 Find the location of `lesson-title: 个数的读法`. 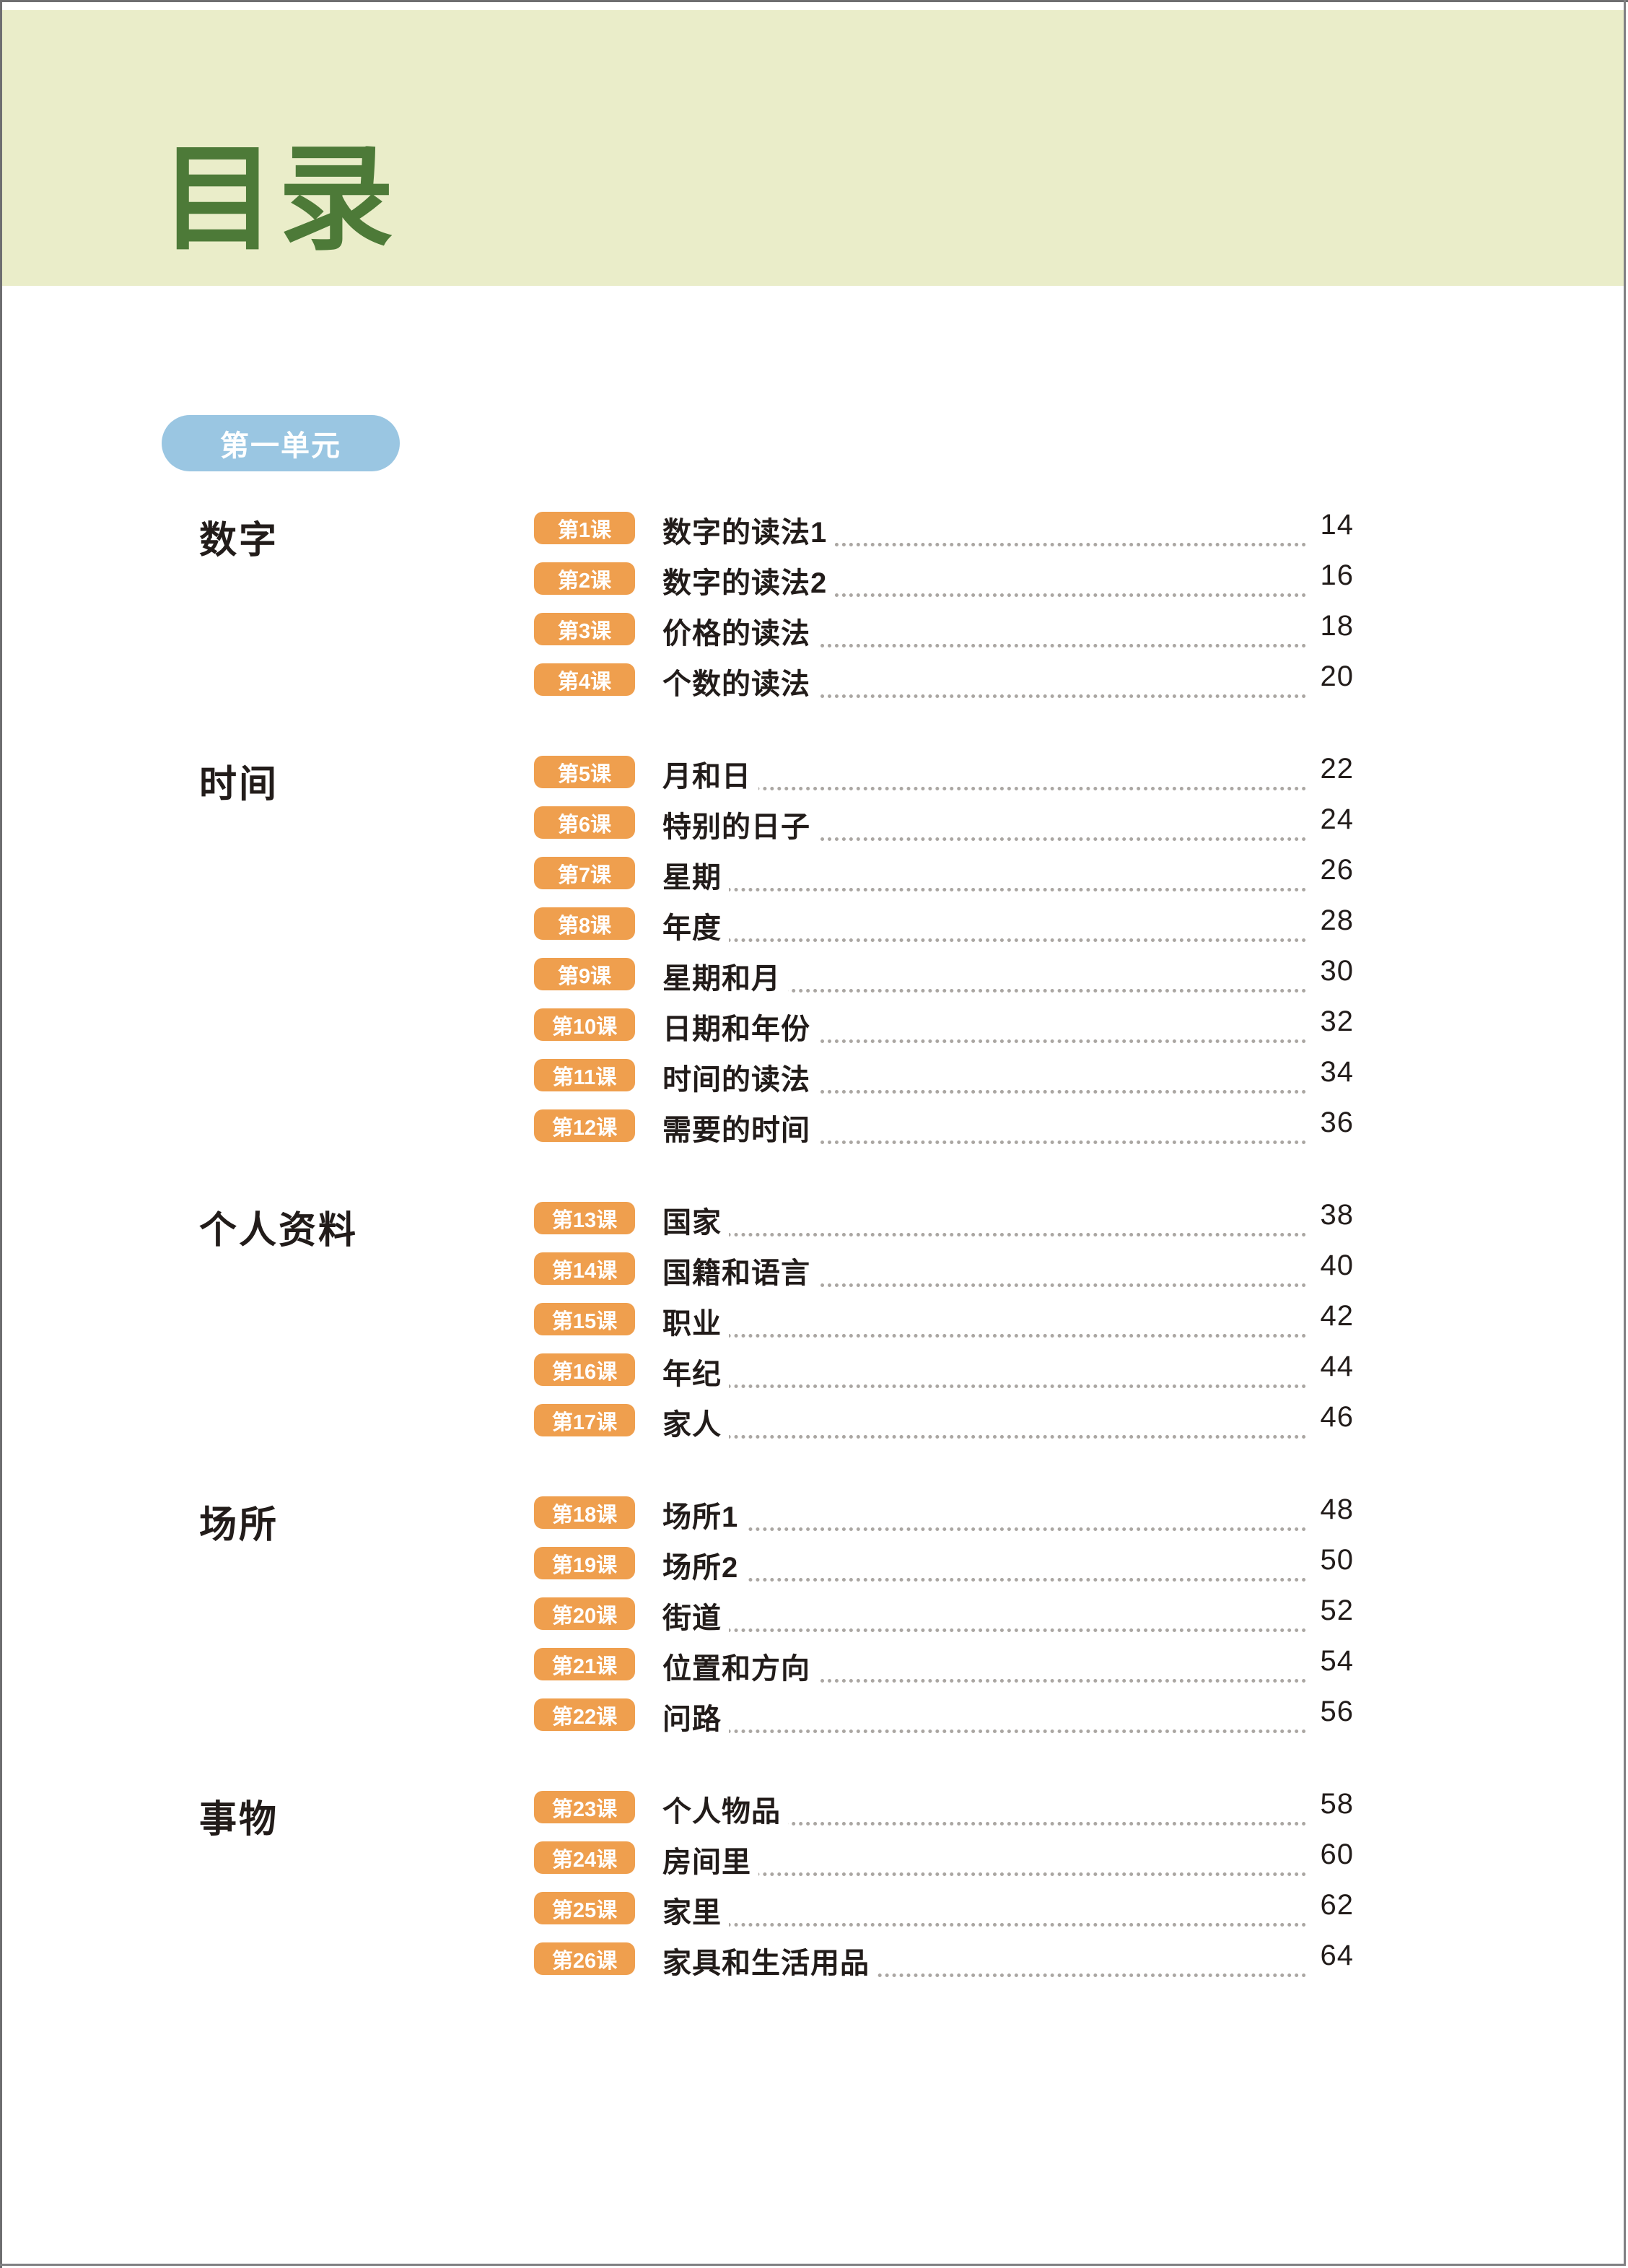

lesson-title: 个数的读法 is located at coordinates (740, 681).